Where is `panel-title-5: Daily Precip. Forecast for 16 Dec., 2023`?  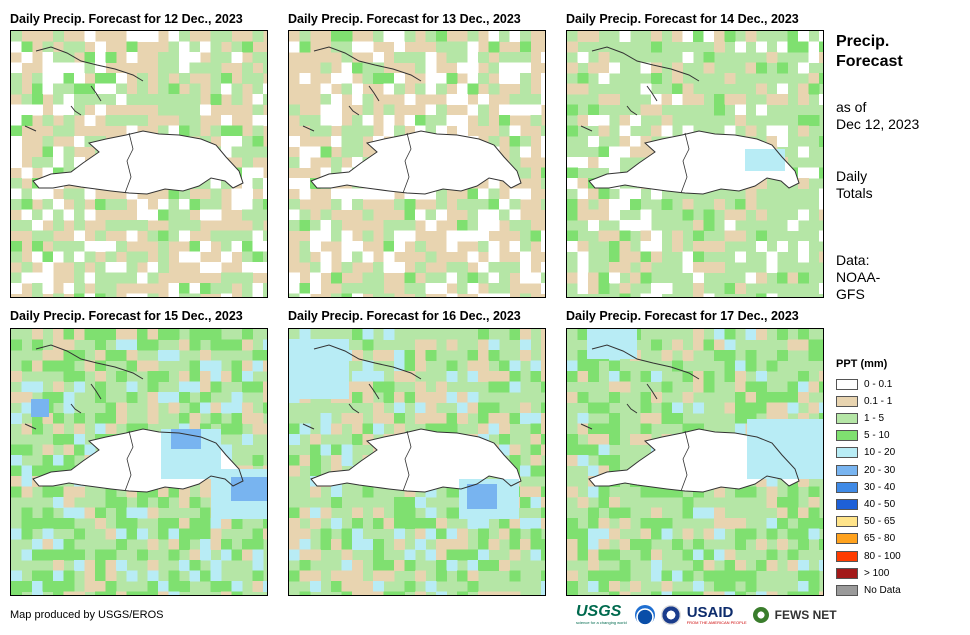
panel-title-5: Daily Precip. Forecast for 16 Dec., 2023 is located at coordinates (404, 316).